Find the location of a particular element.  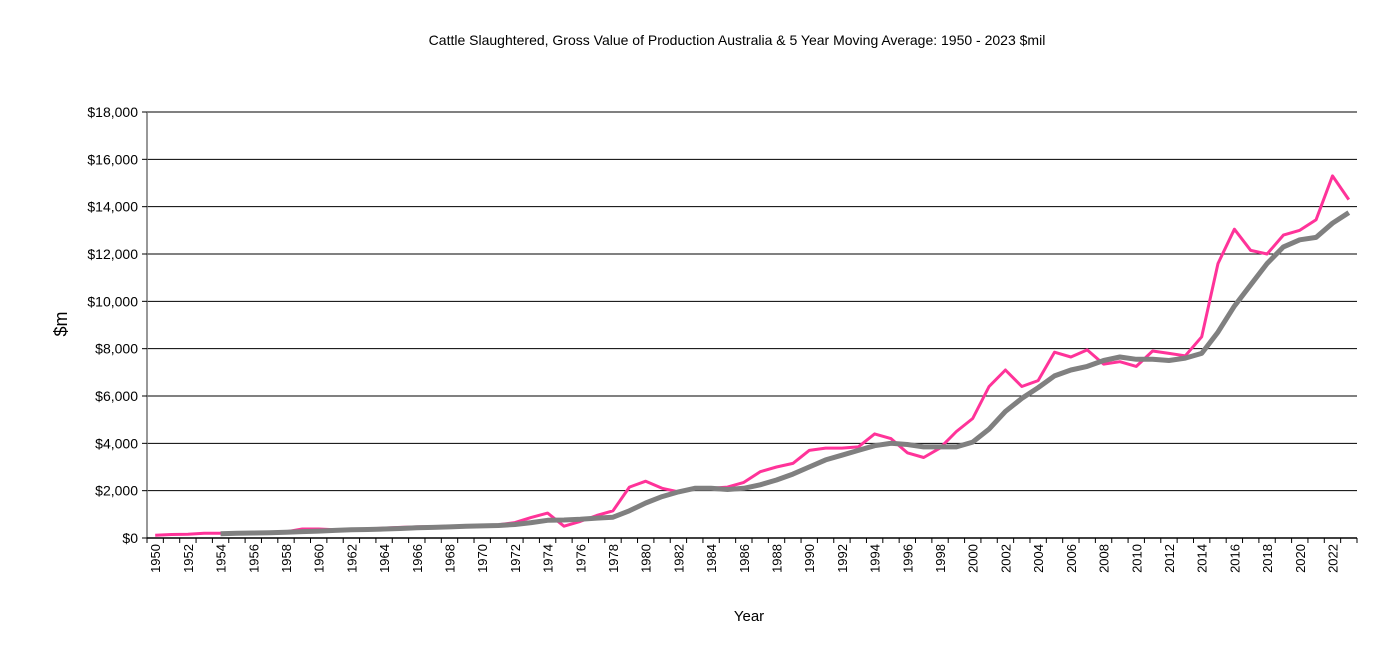

y-tick-label: $10,000 is located at coordinates (112, 301).